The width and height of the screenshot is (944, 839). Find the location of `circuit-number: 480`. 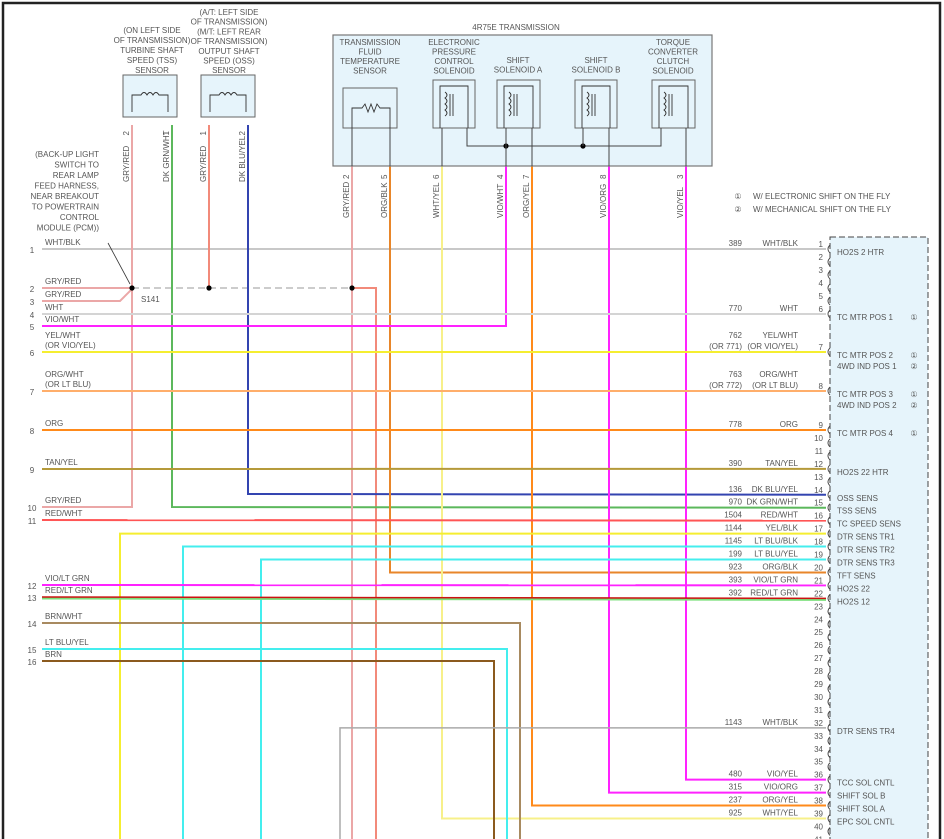

circuit-number: 480 is located at coordinates (736, 774).